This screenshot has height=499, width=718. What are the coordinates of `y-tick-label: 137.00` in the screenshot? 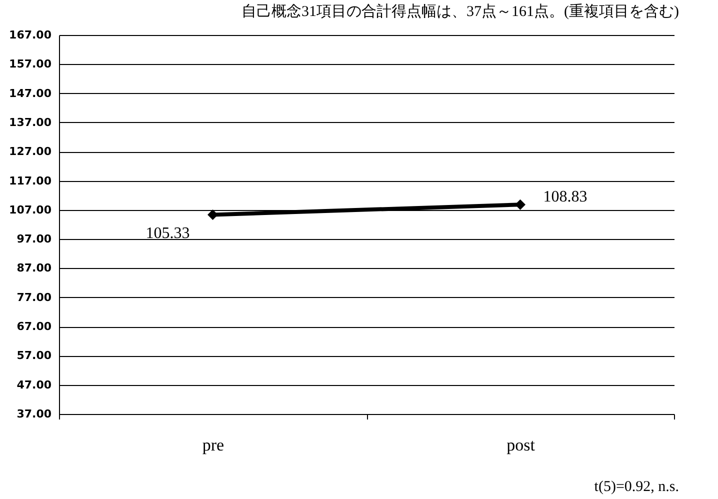 It's located at (30, 122).